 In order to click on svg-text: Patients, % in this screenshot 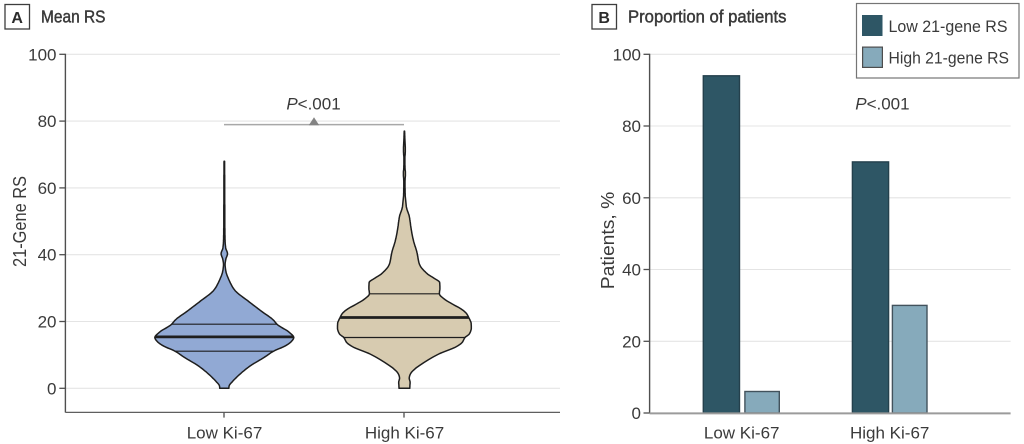, I will do `click(608, 241)`.